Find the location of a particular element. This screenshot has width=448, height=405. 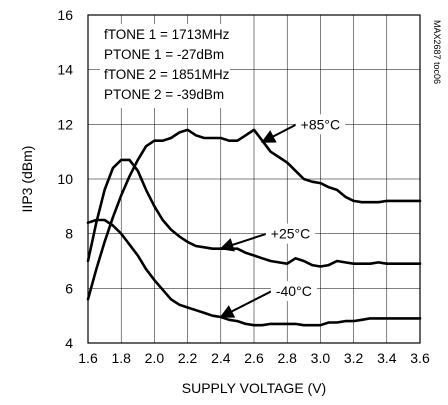

y-axis-title: IIP3 (dBm) is located at coordinates (27, 179).